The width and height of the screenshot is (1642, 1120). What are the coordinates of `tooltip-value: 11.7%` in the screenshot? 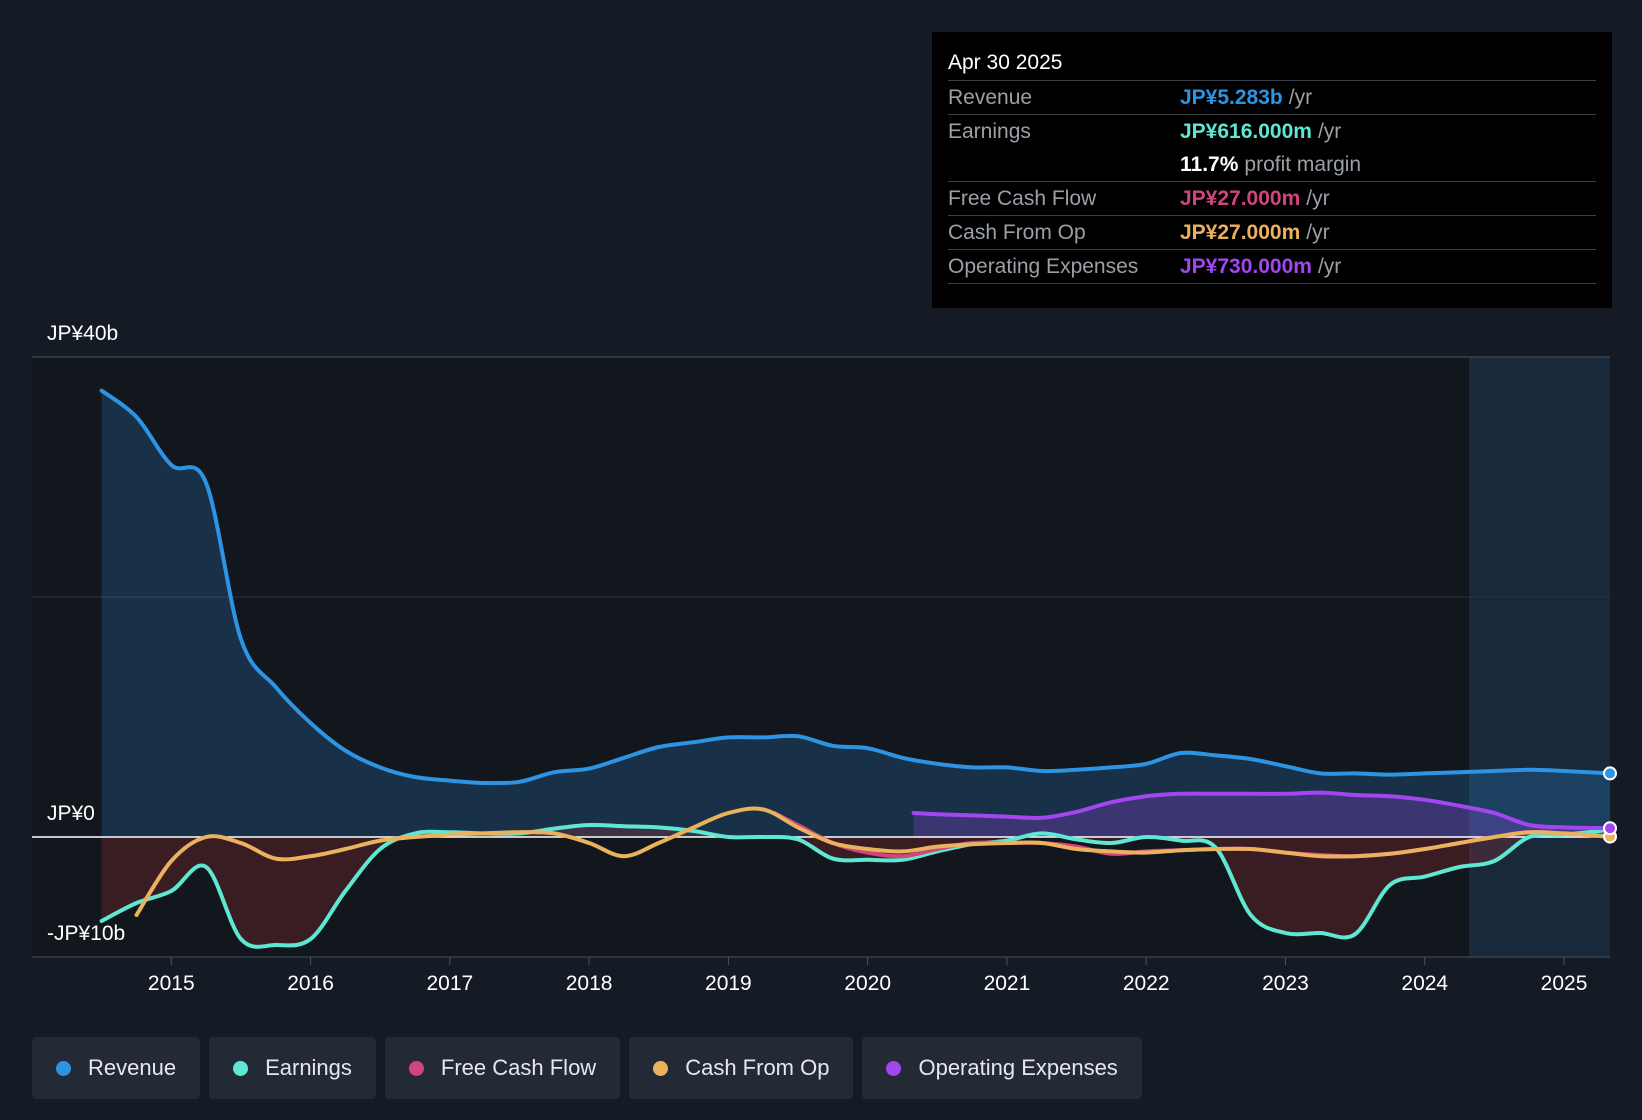 It's located at (1209, 164).